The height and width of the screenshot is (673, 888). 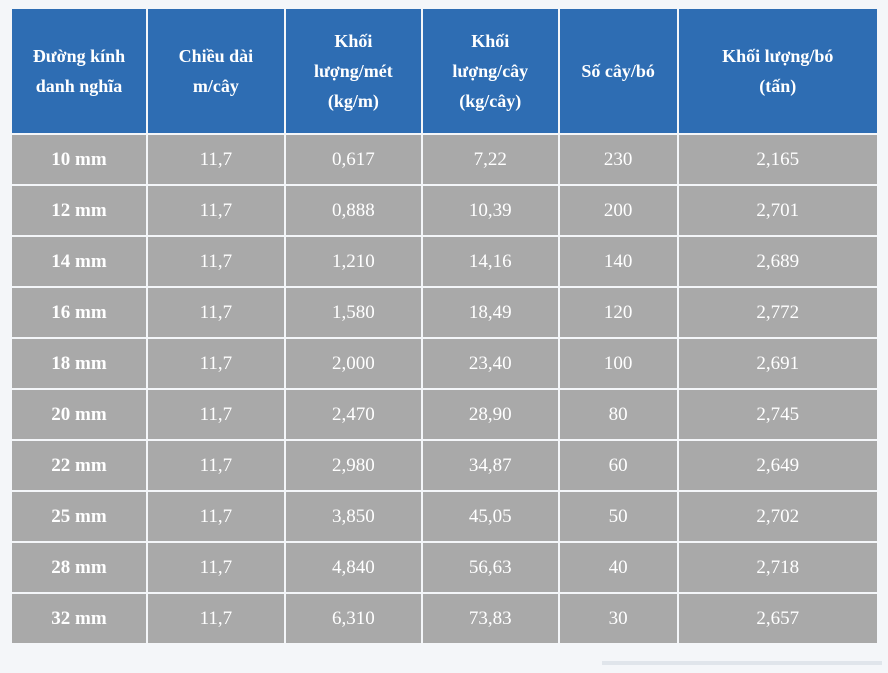 What do you see at coordinates (777, 618) in the screenshot?
I see `cell-weight-per-bundle: 2,657` at bounding box center [777, 618].